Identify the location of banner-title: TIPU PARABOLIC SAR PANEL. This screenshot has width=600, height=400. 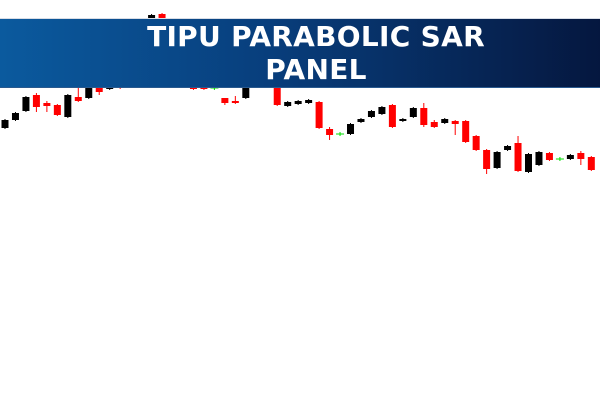
(316, 53).